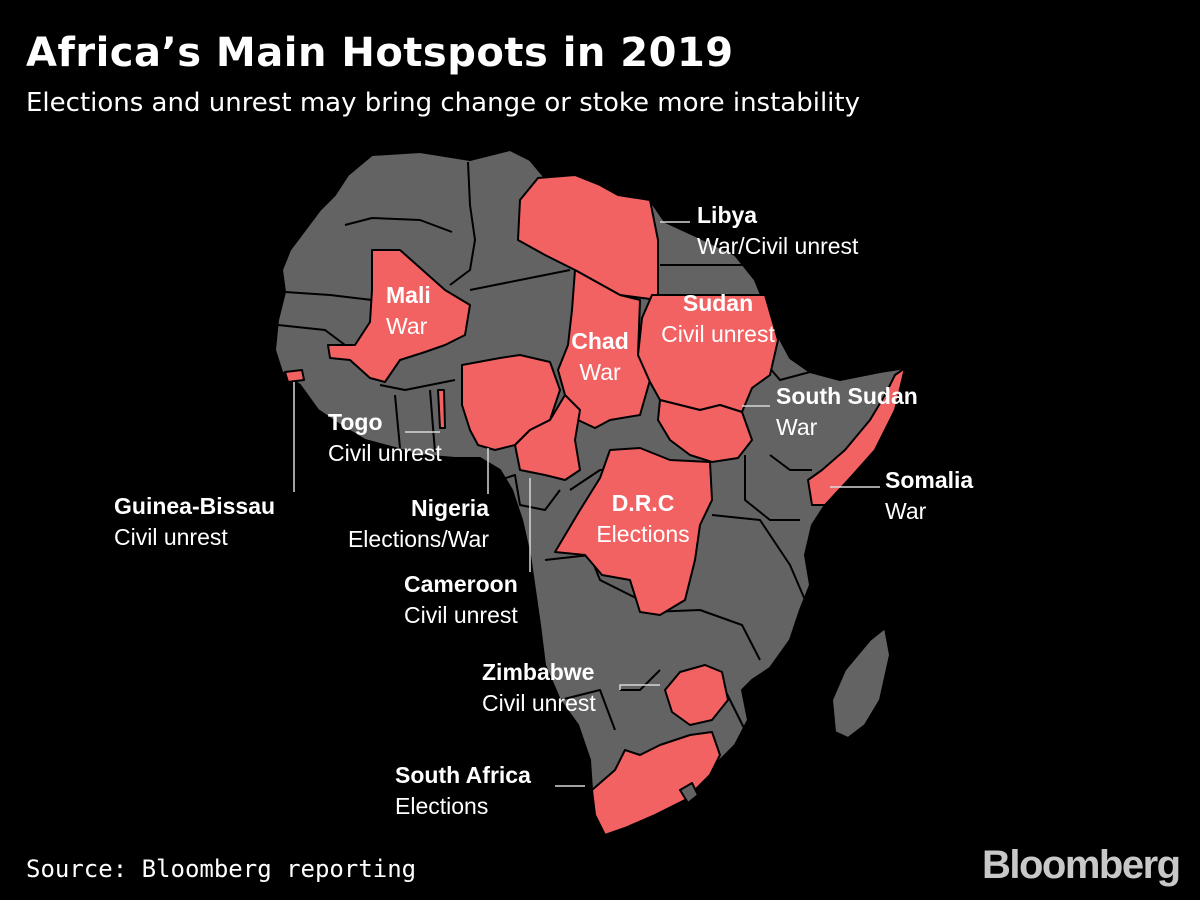 The height and width of the screenshot is (900, 1200). What do you see at coordinates (520, 484) in the screenshot?
I see `gabon-congo-border` at bounding box center [520, 484].